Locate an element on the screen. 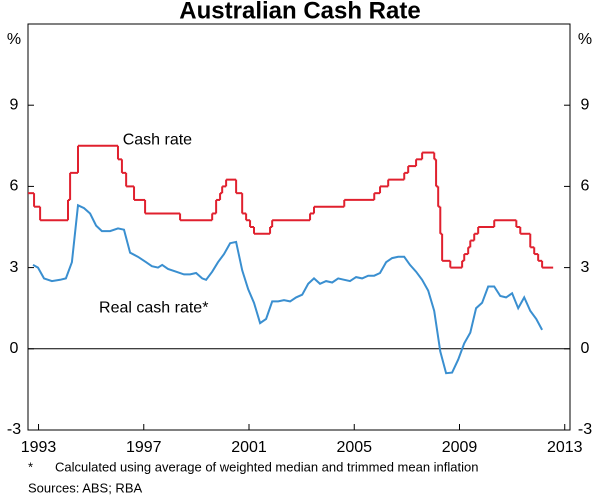 Image resolution: width=600 pixels, height=502 pixels. footnote-marker: * is located at coordinates (30, 466).